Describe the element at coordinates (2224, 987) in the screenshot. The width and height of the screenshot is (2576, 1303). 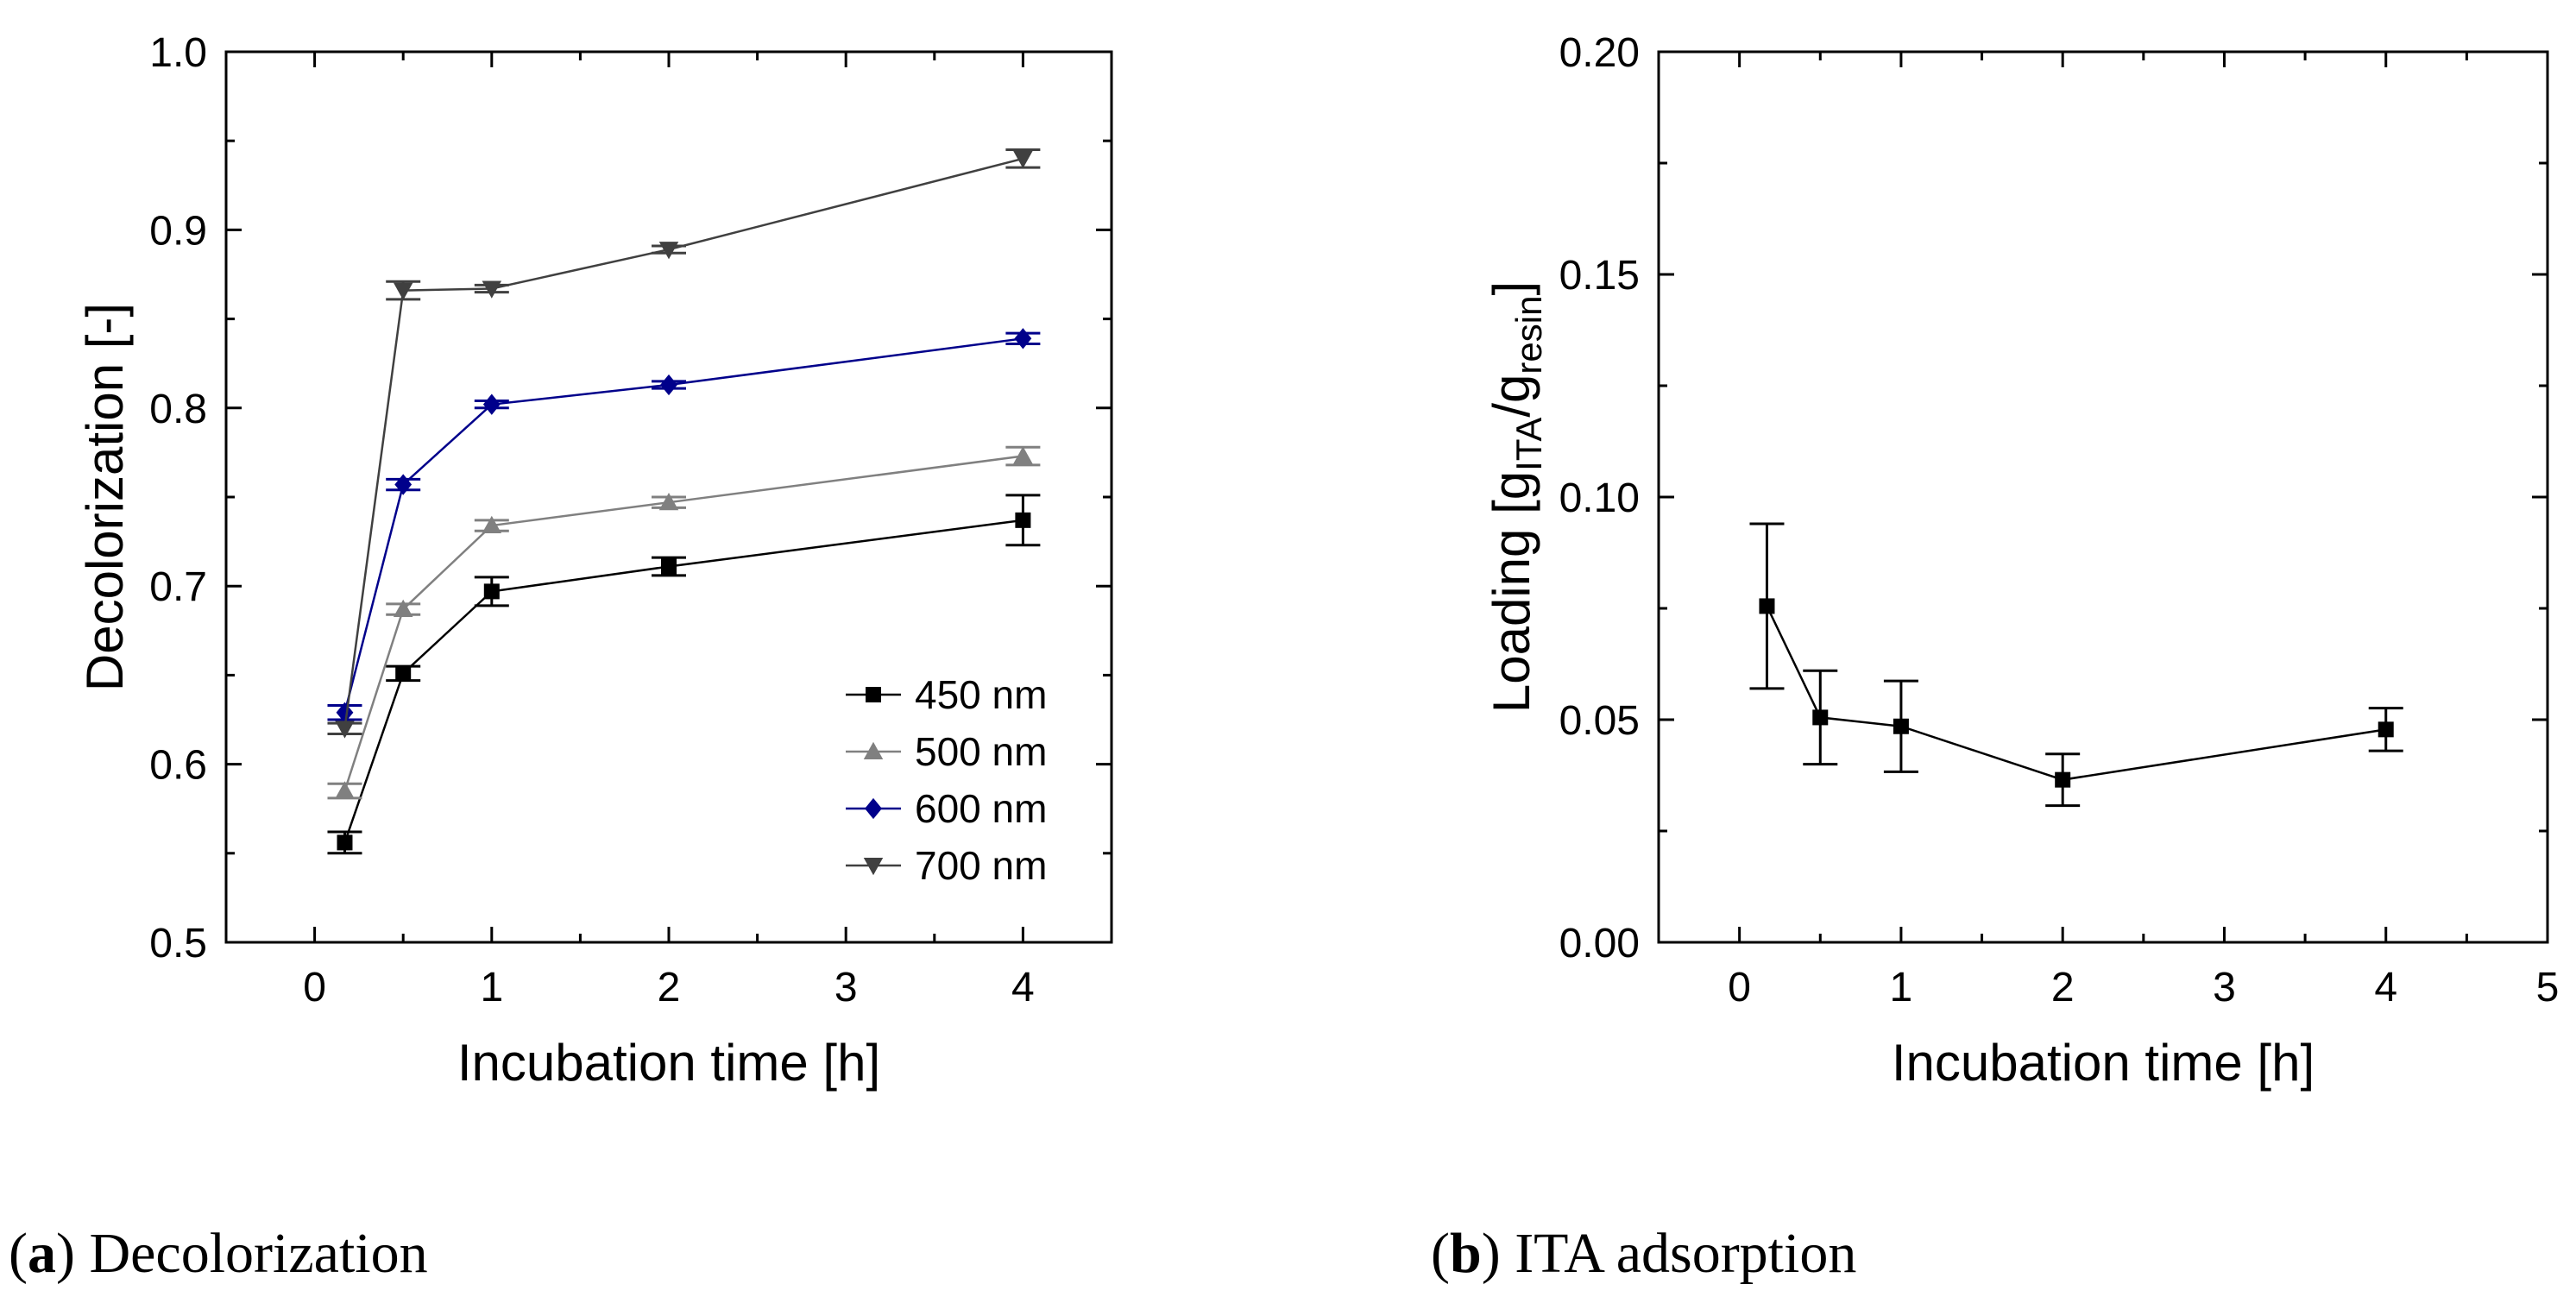
I see `chart-b-x-tick-label: 3` at that location.